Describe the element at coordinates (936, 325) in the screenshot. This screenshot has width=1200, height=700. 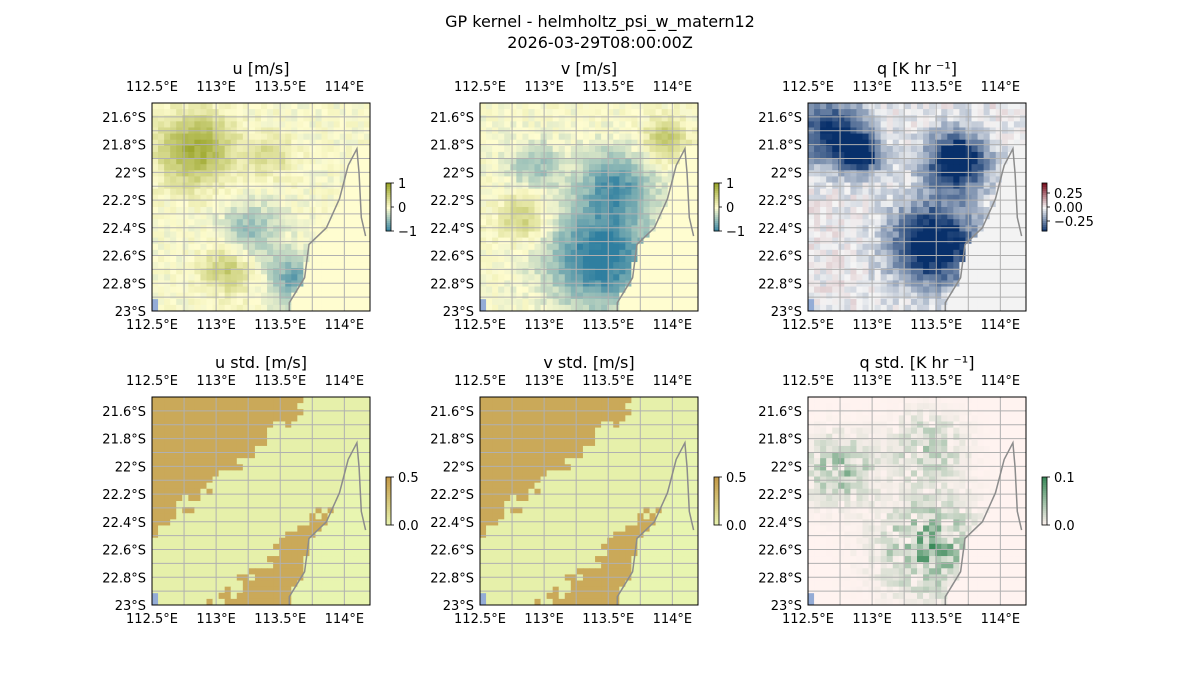
I see `x-tick-label-bottom: 113.5°E` at that location.